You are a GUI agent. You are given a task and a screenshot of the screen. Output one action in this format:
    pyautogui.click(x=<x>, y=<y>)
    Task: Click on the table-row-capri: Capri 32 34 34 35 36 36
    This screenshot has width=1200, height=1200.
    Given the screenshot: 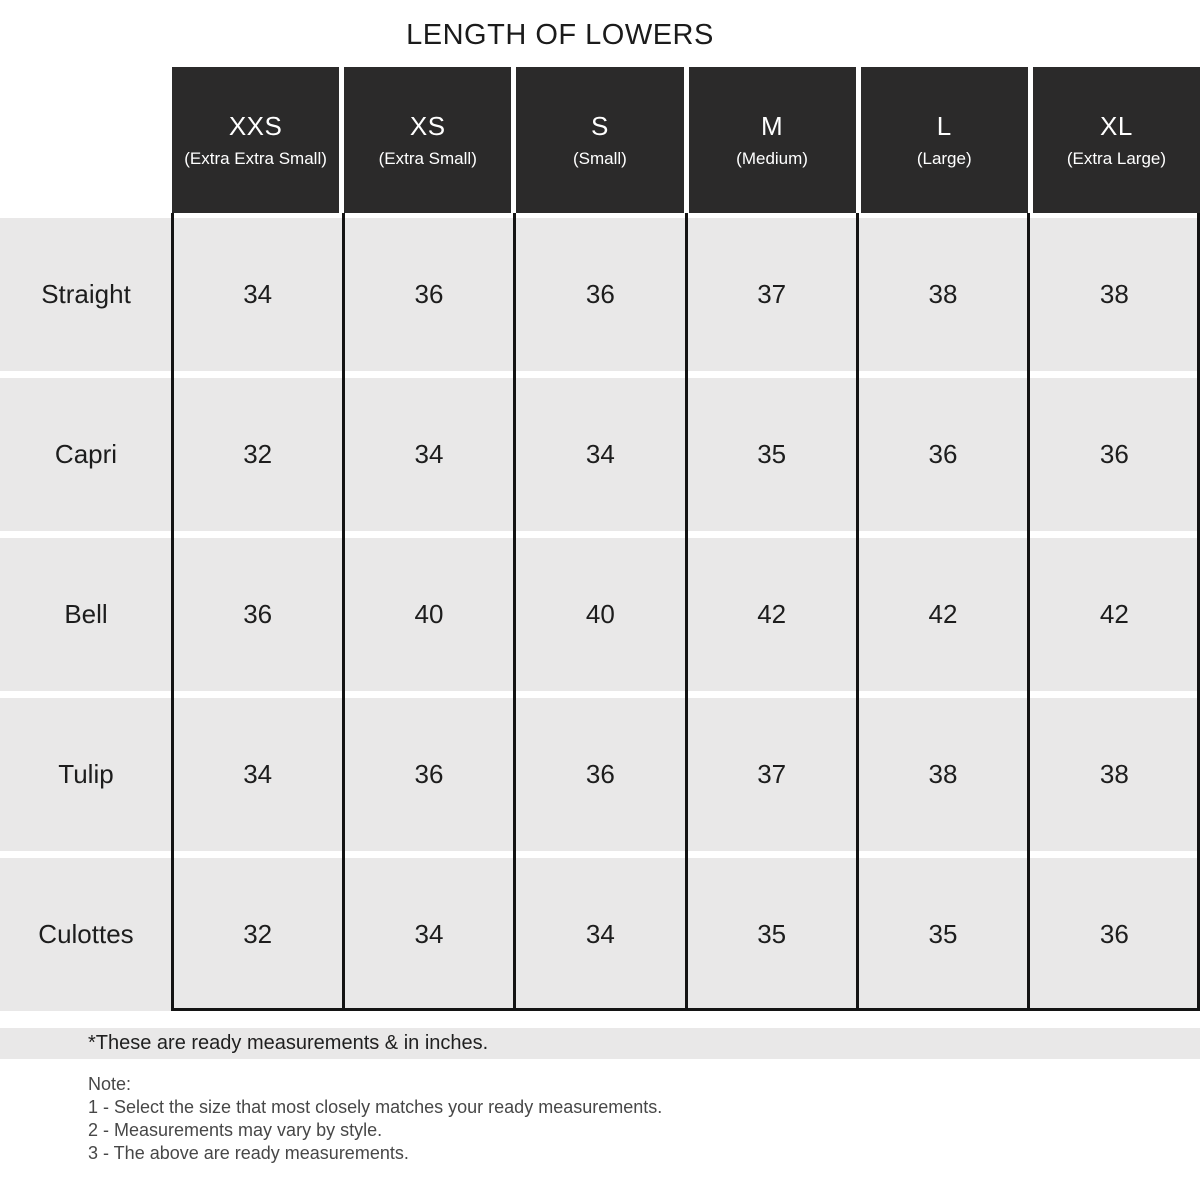 What is the action you would take?
    pyautogui.click(x=600, y=454)
    